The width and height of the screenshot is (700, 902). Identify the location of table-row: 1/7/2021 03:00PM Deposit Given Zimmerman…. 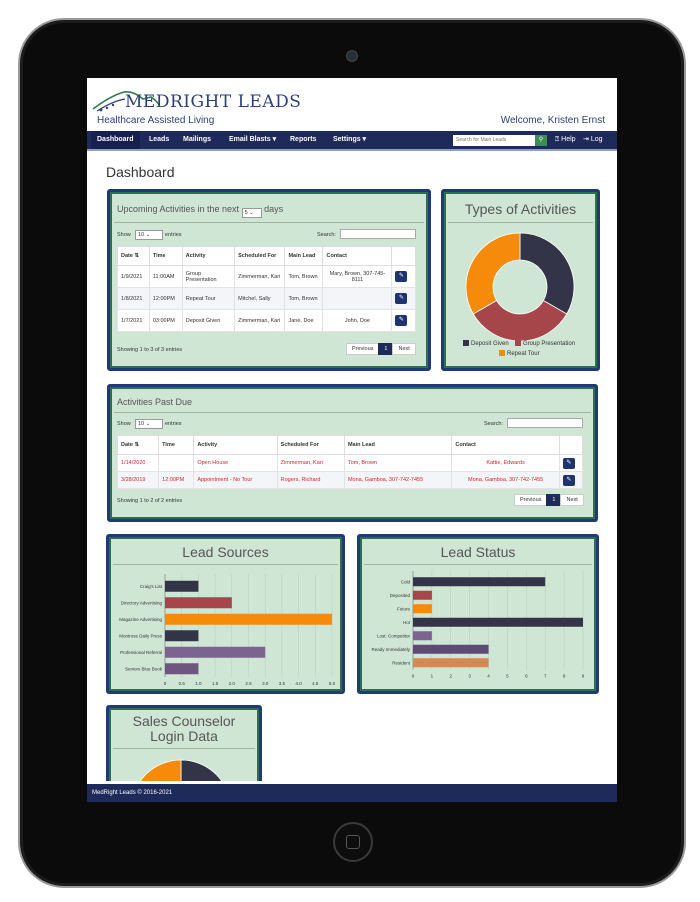
(266, 320).